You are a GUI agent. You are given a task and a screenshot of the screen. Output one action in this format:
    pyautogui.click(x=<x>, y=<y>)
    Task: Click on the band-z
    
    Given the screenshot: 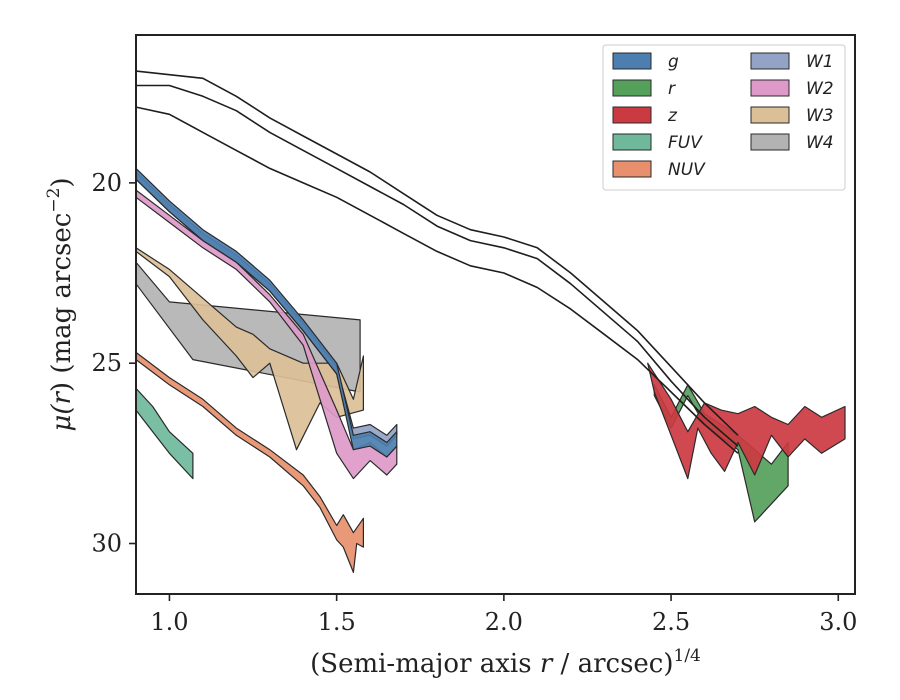 What is the action you would take?
    pyautogui.click(x=746, y=421)
    